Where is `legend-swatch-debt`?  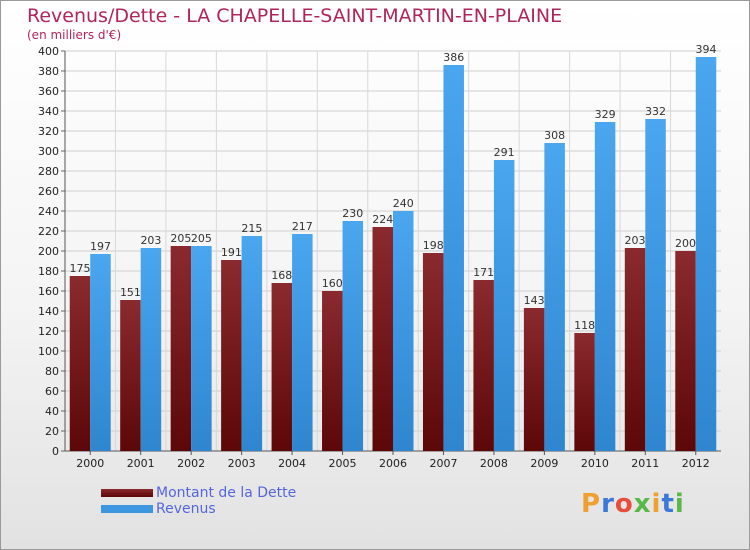 legend-swatch-debt is located at coordinates (127, 493).